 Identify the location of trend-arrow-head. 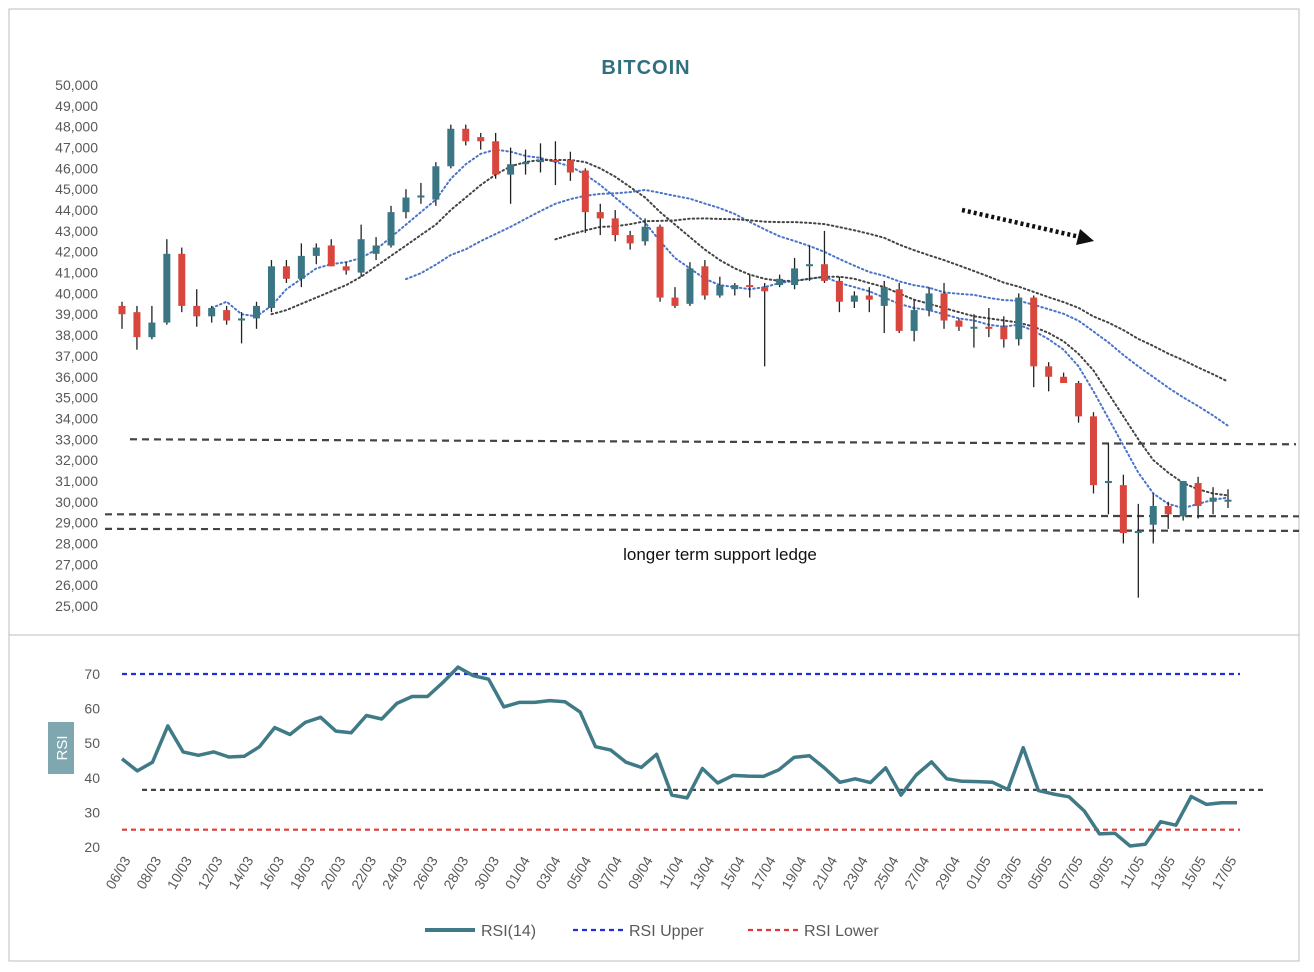
(1085, 237).